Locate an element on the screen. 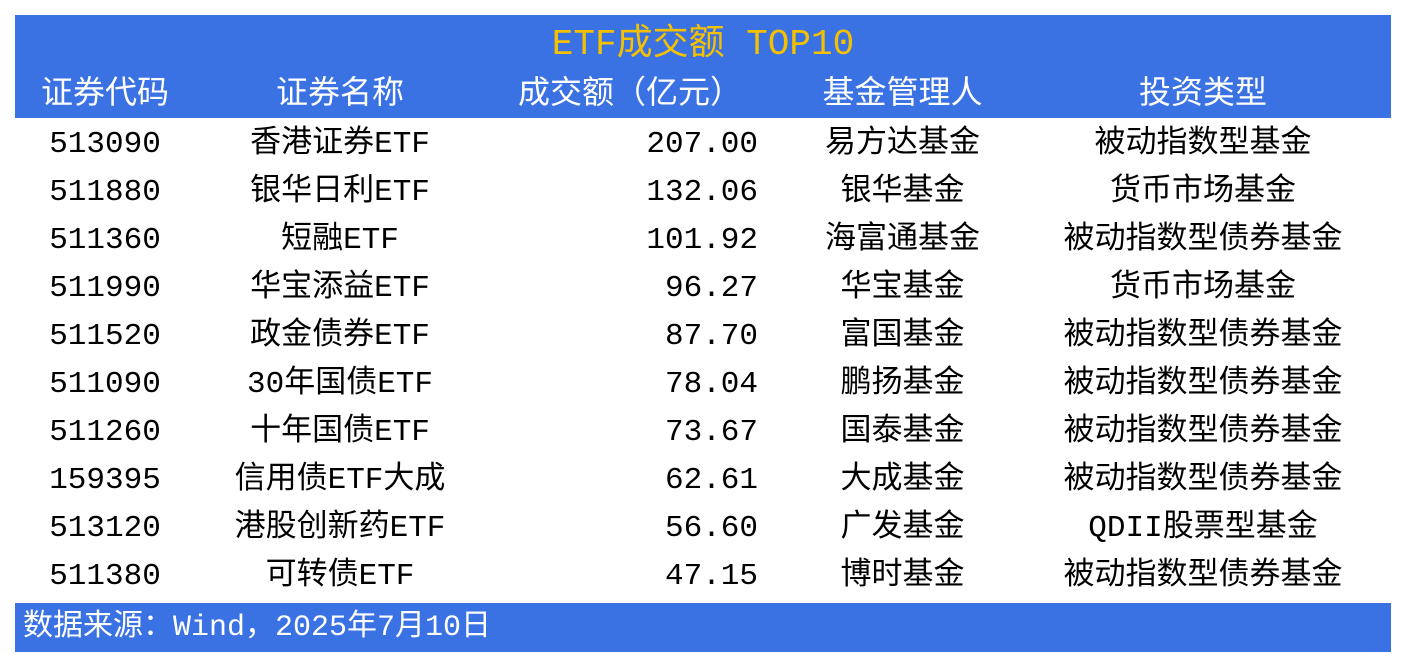 This screenshot has width=1406, height=662. cell-amount: 87.70 is located at coordinates (711, 336).